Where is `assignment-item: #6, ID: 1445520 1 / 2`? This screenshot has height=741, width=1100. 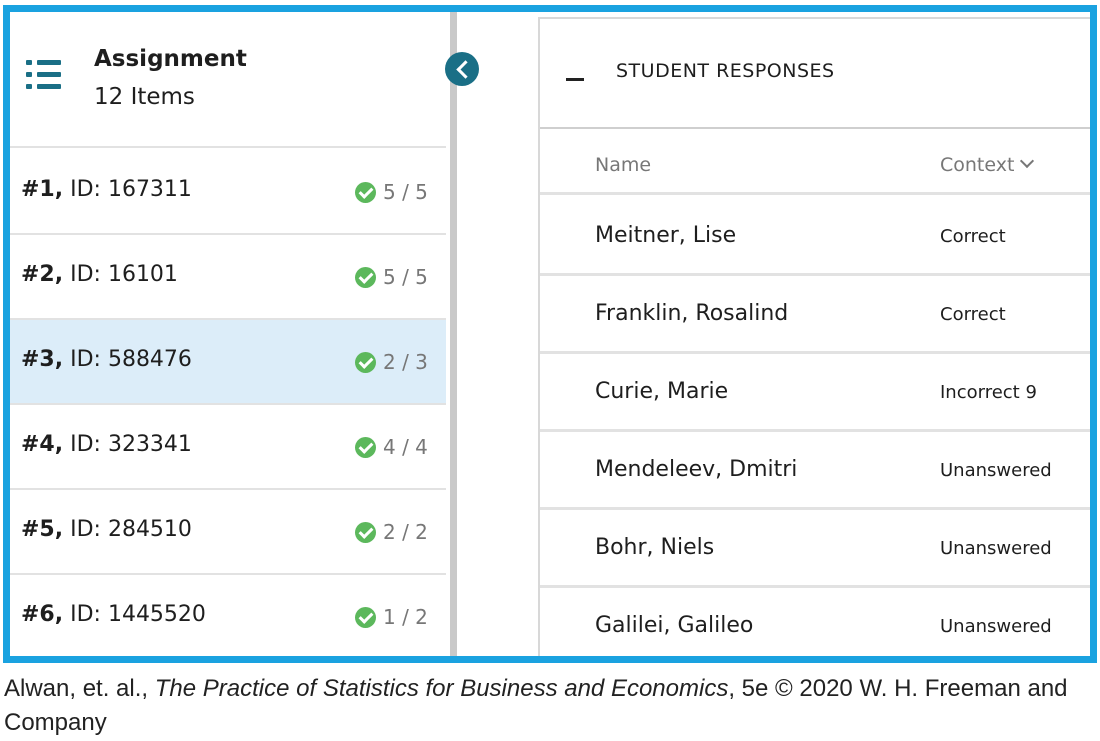
assignment-item: #6, ID: 1445520 1 / 2 is located at coordinates (228, 615).